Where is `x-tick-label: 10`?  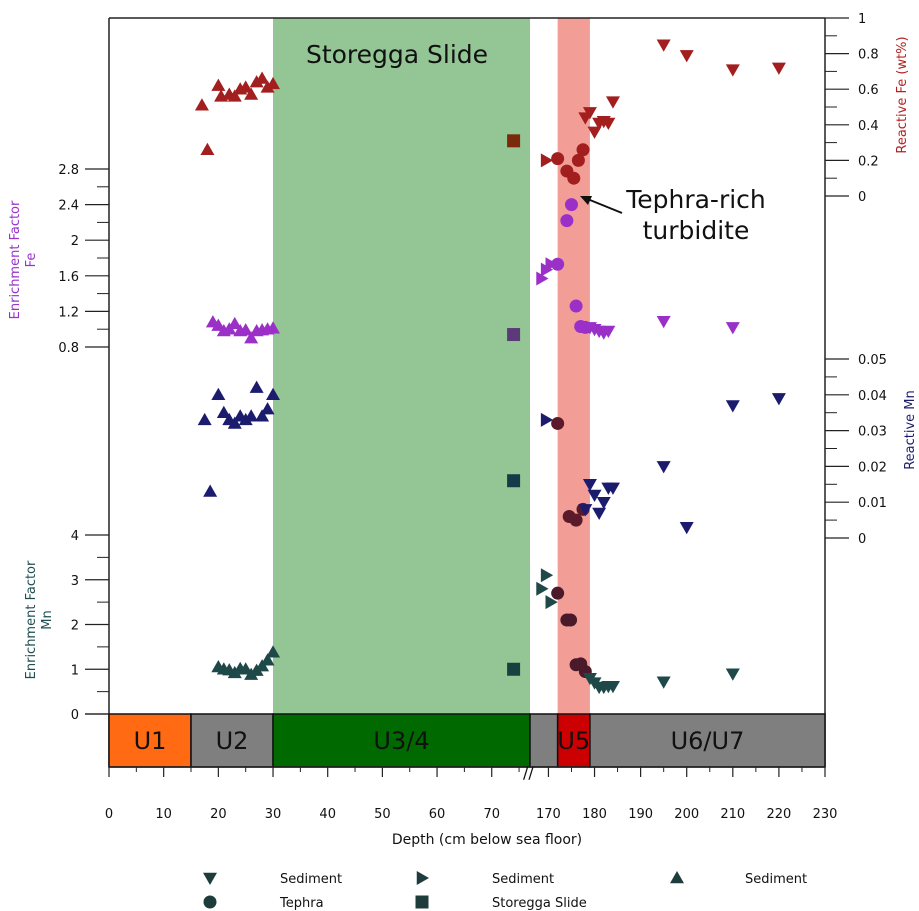
x-tick-label: 10 is located at coordinates (163, 814).